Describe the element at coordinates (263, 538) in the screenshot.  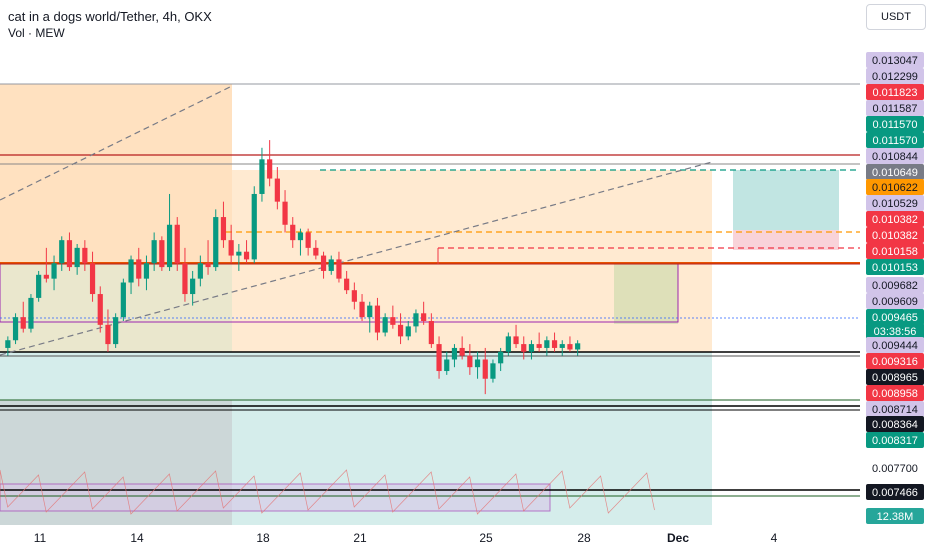
I see `date-tick: 18` at that location.